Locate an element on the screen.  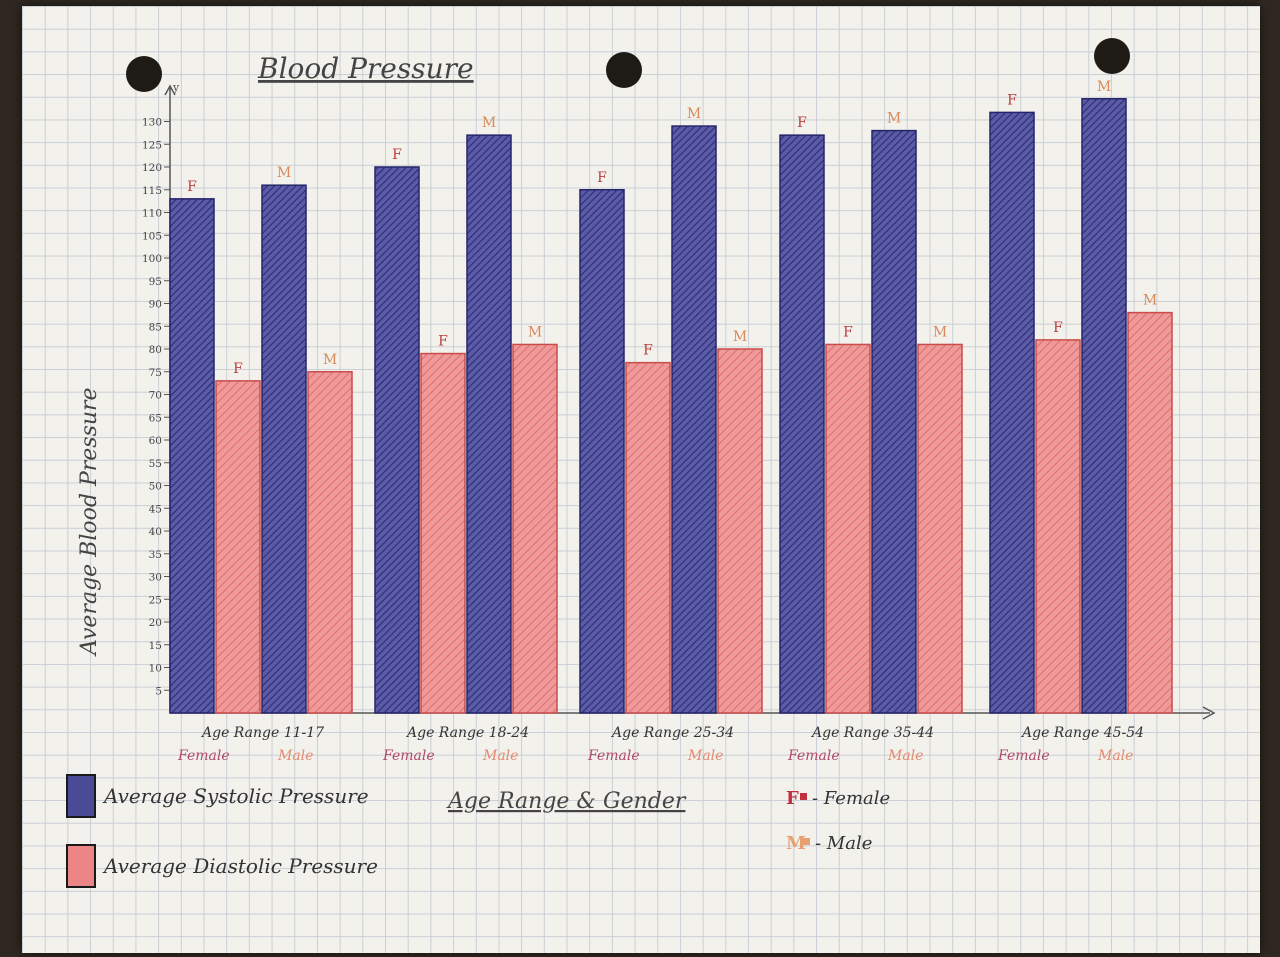
y-tick-label: 40 is located at coordinates (155, 532).